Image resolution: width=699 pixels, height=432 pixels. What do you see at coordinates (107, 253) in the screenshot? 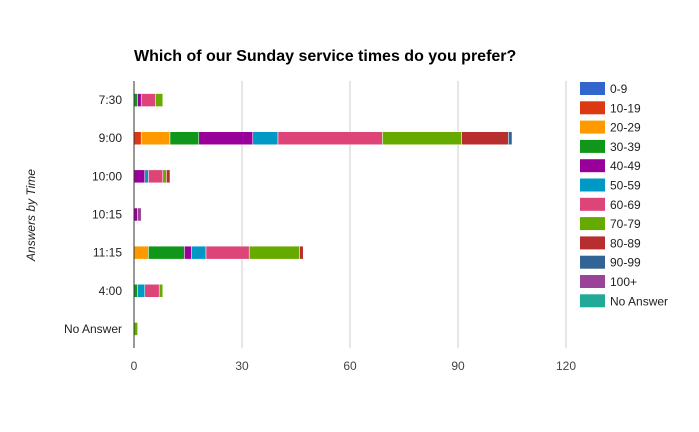
I see `category-label: 11:15` at bounding box center [107, 253].